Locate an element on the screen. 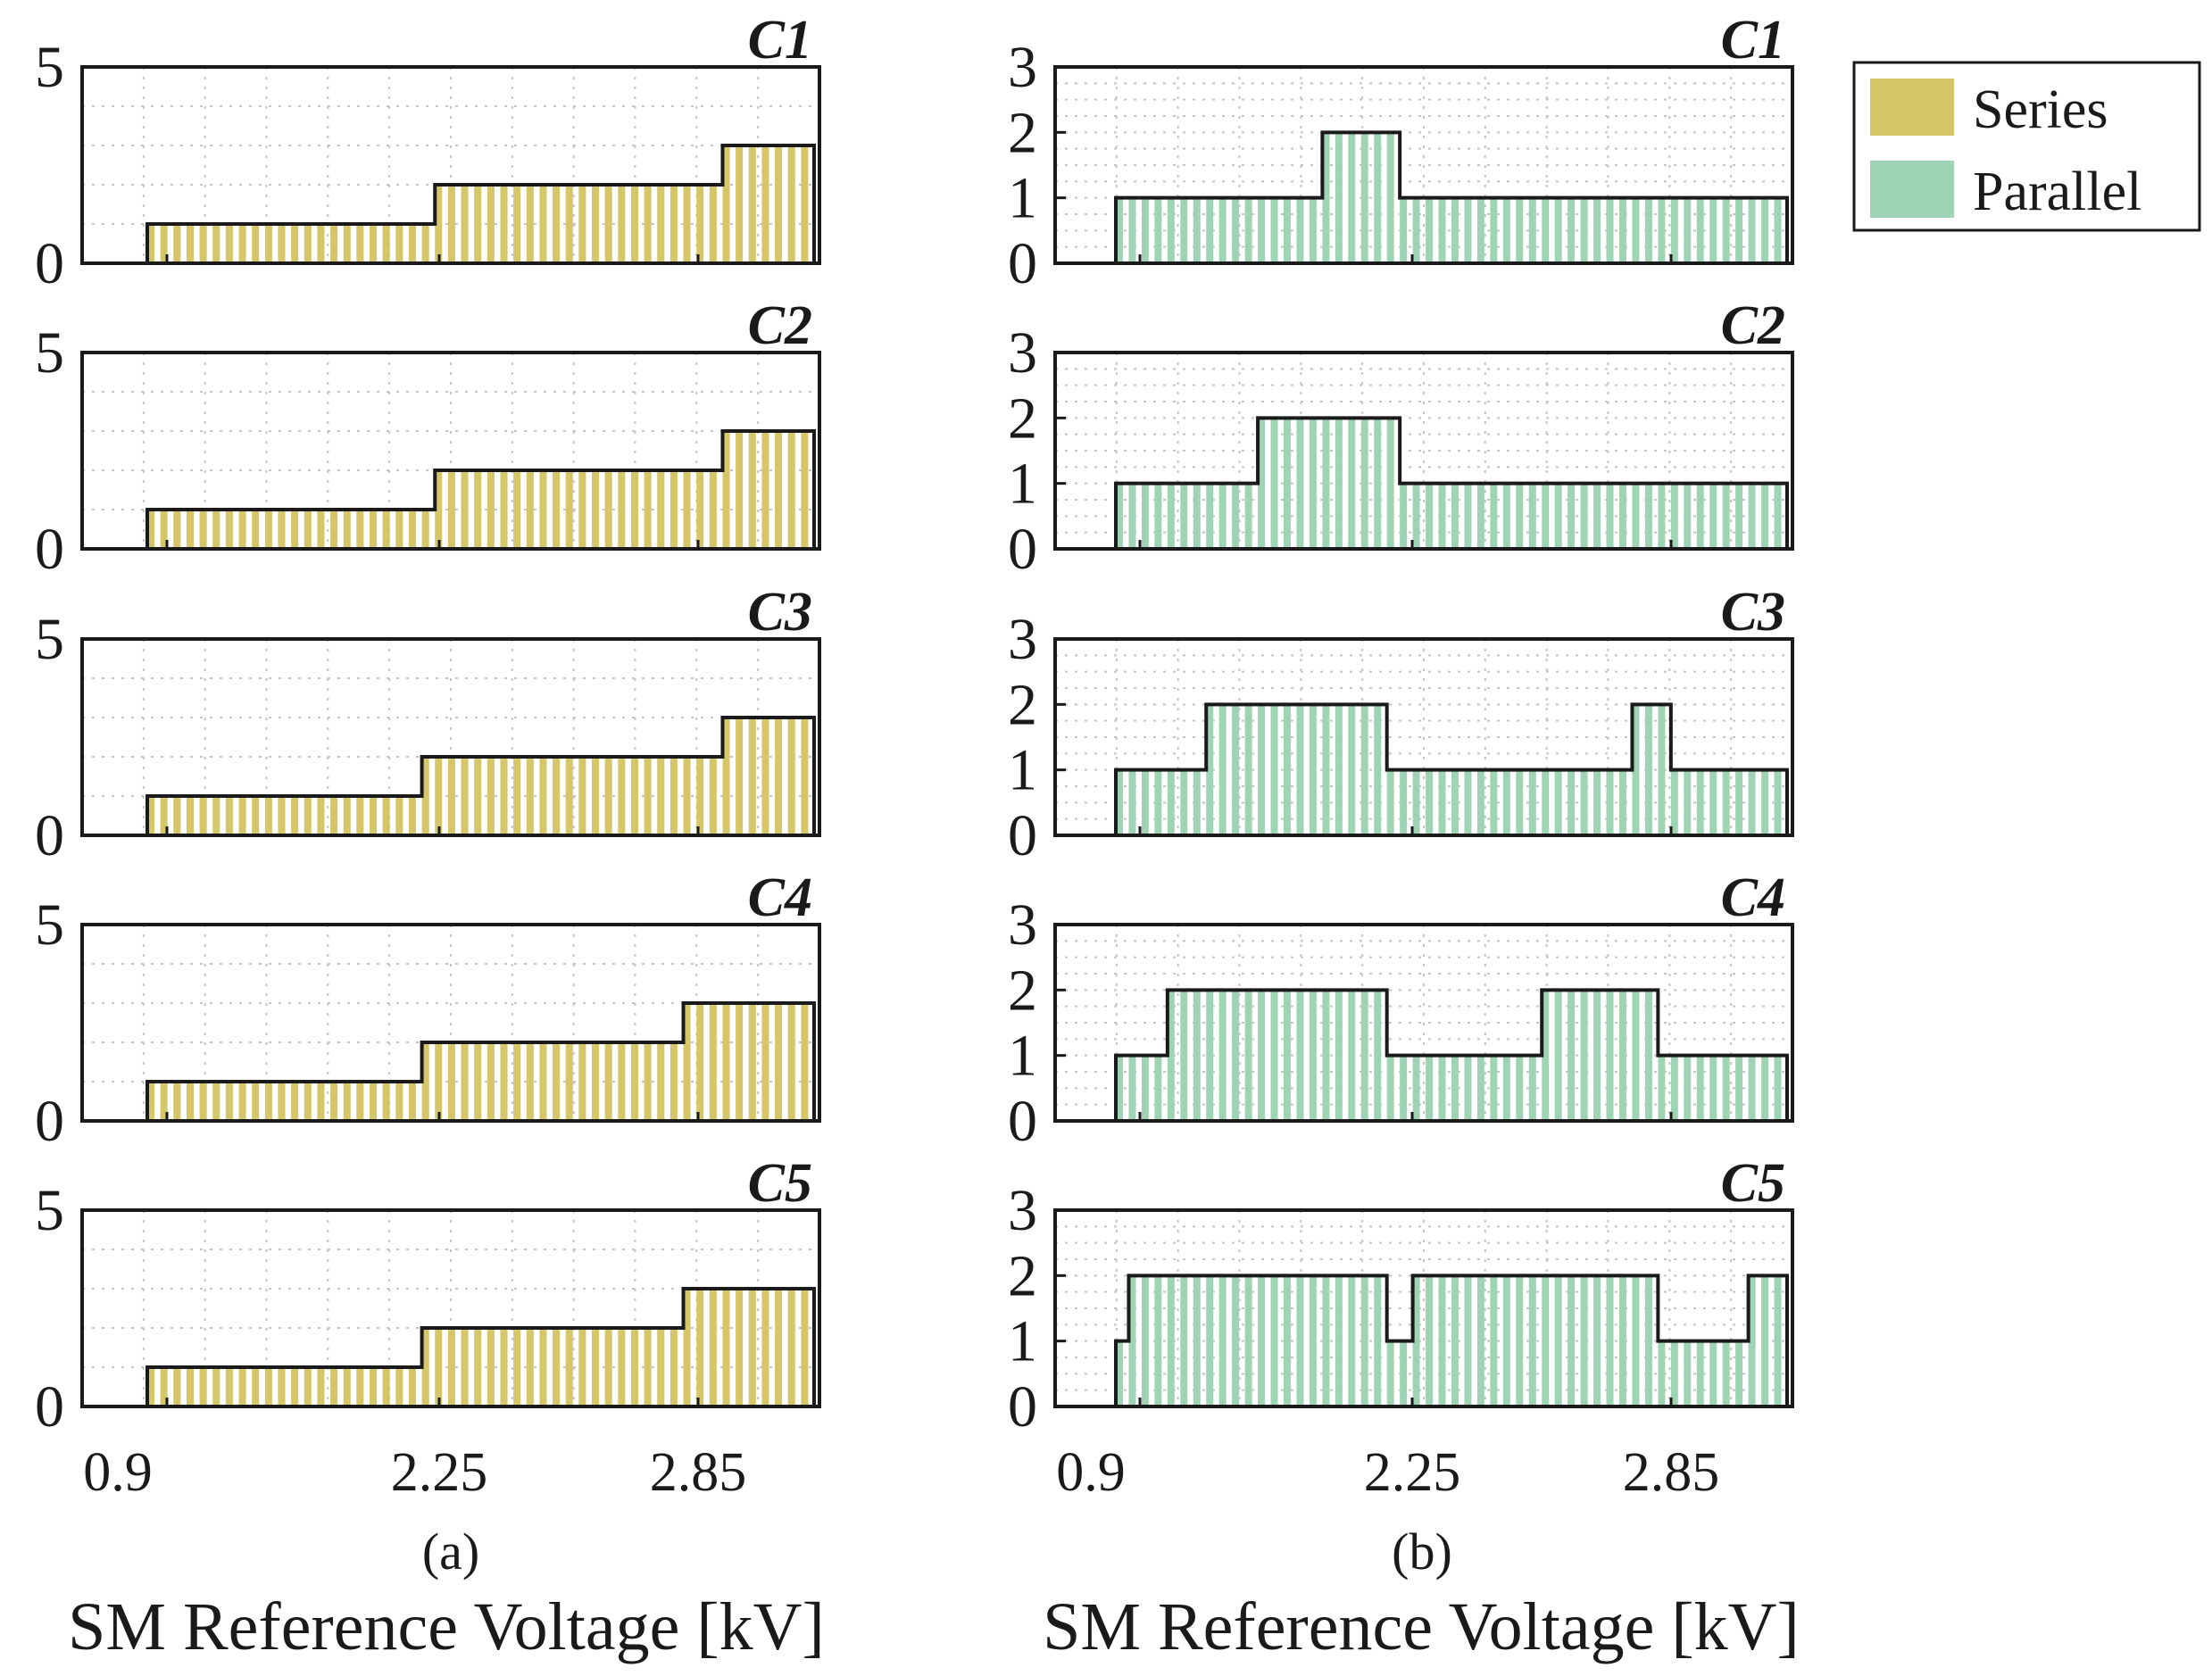 This screenshot has height=1676, width=2212. y-tick-label: 5 is located at coordinates (49, 925).